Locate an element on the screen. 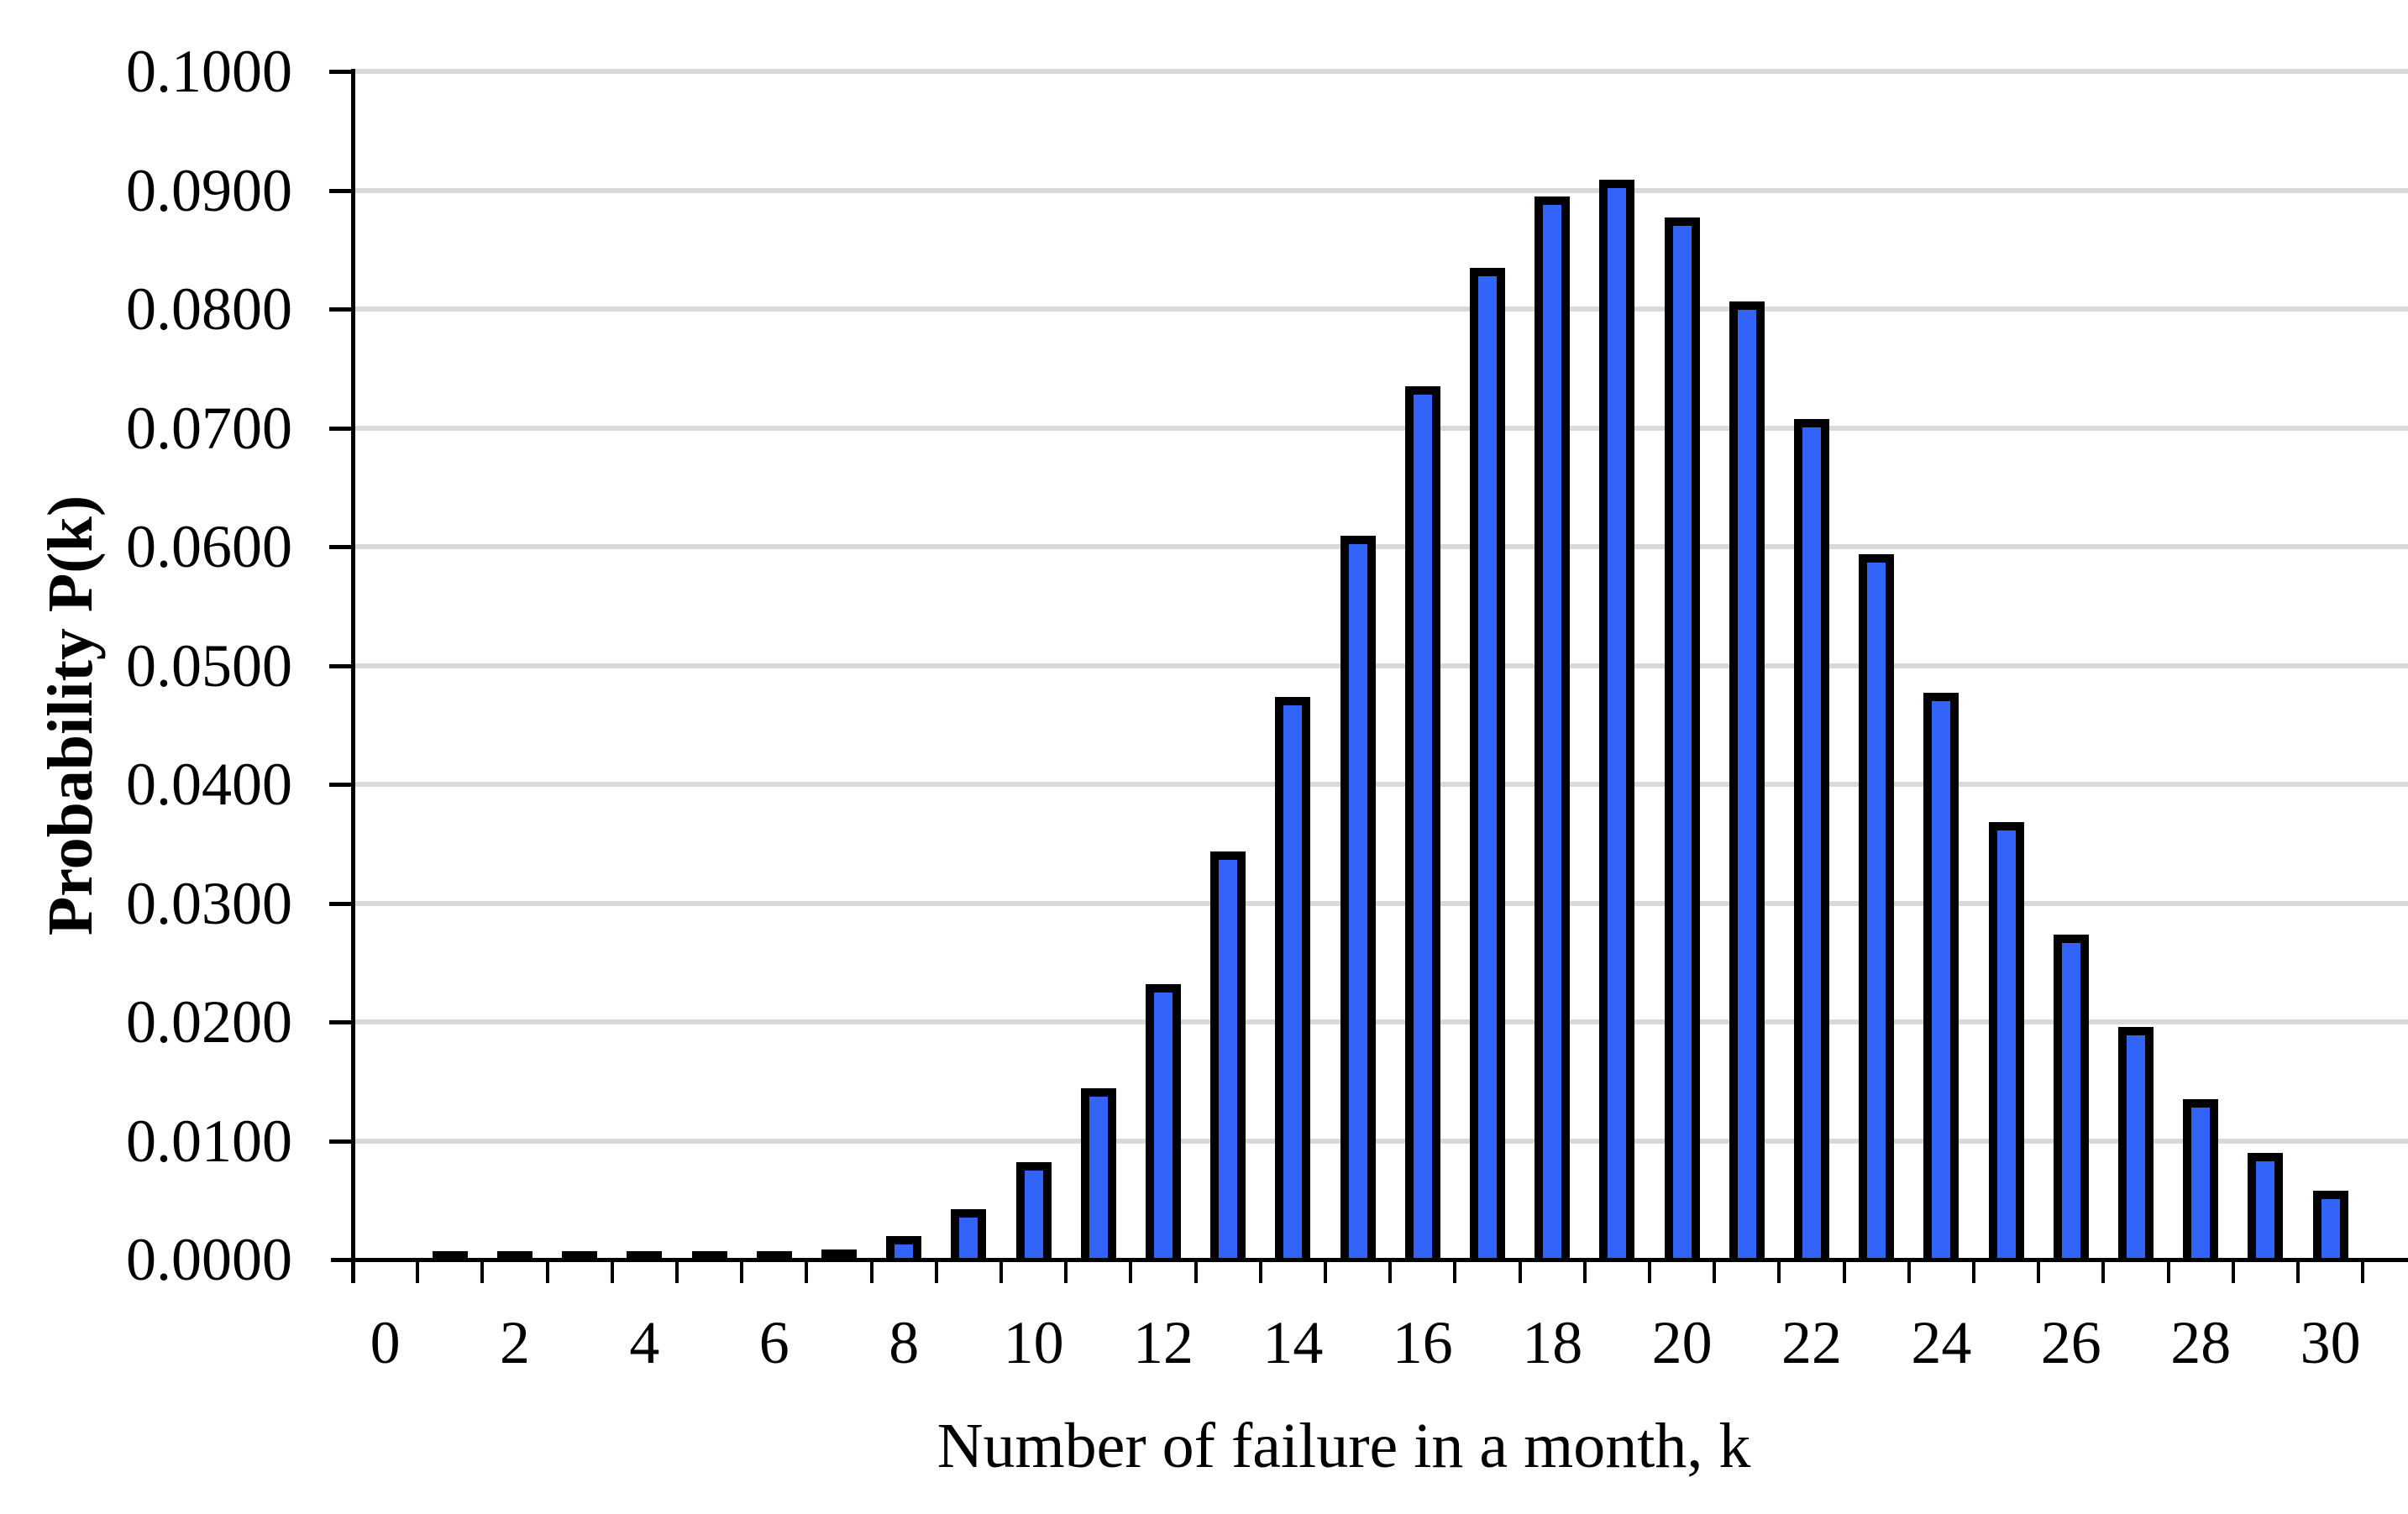 Image resolution: width=2408 pixels, height=1514 pixels. y-axis-line is located at coordinates (353, 676).